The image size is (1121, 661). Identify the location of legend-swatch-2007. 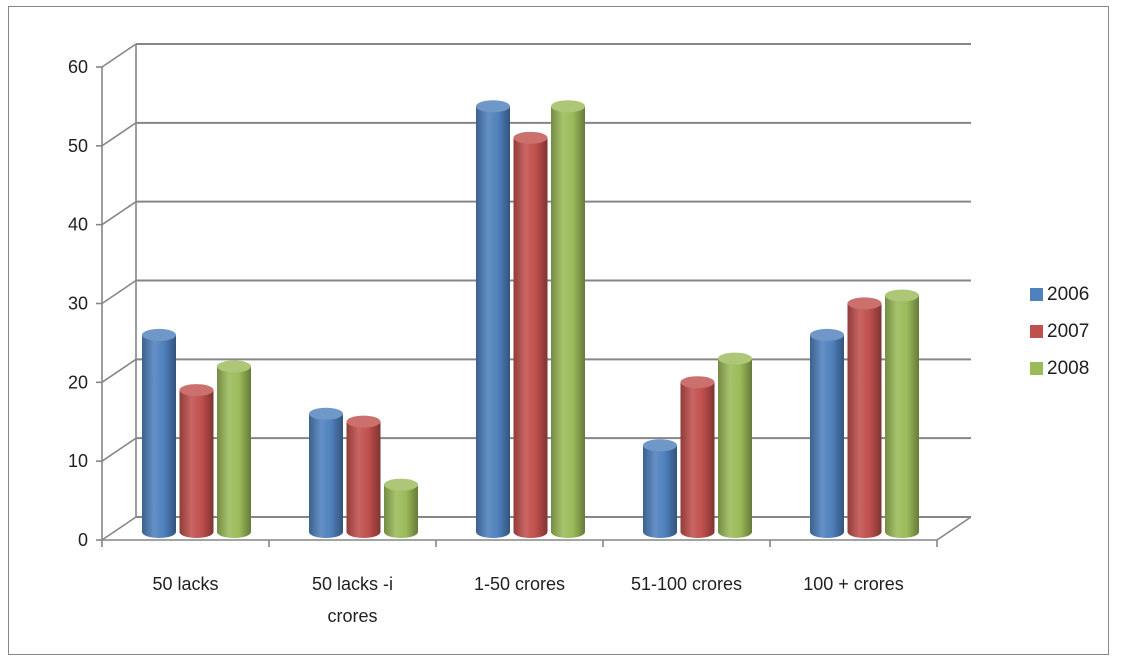
(1036, 331).